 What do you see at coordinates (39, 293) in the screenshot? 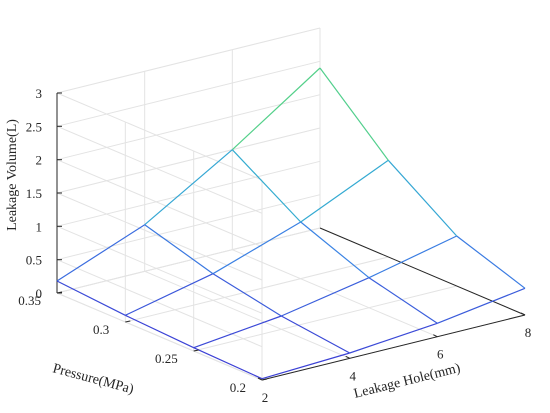
I see `z-tick-label: 0` at bounding box center [39, 293].